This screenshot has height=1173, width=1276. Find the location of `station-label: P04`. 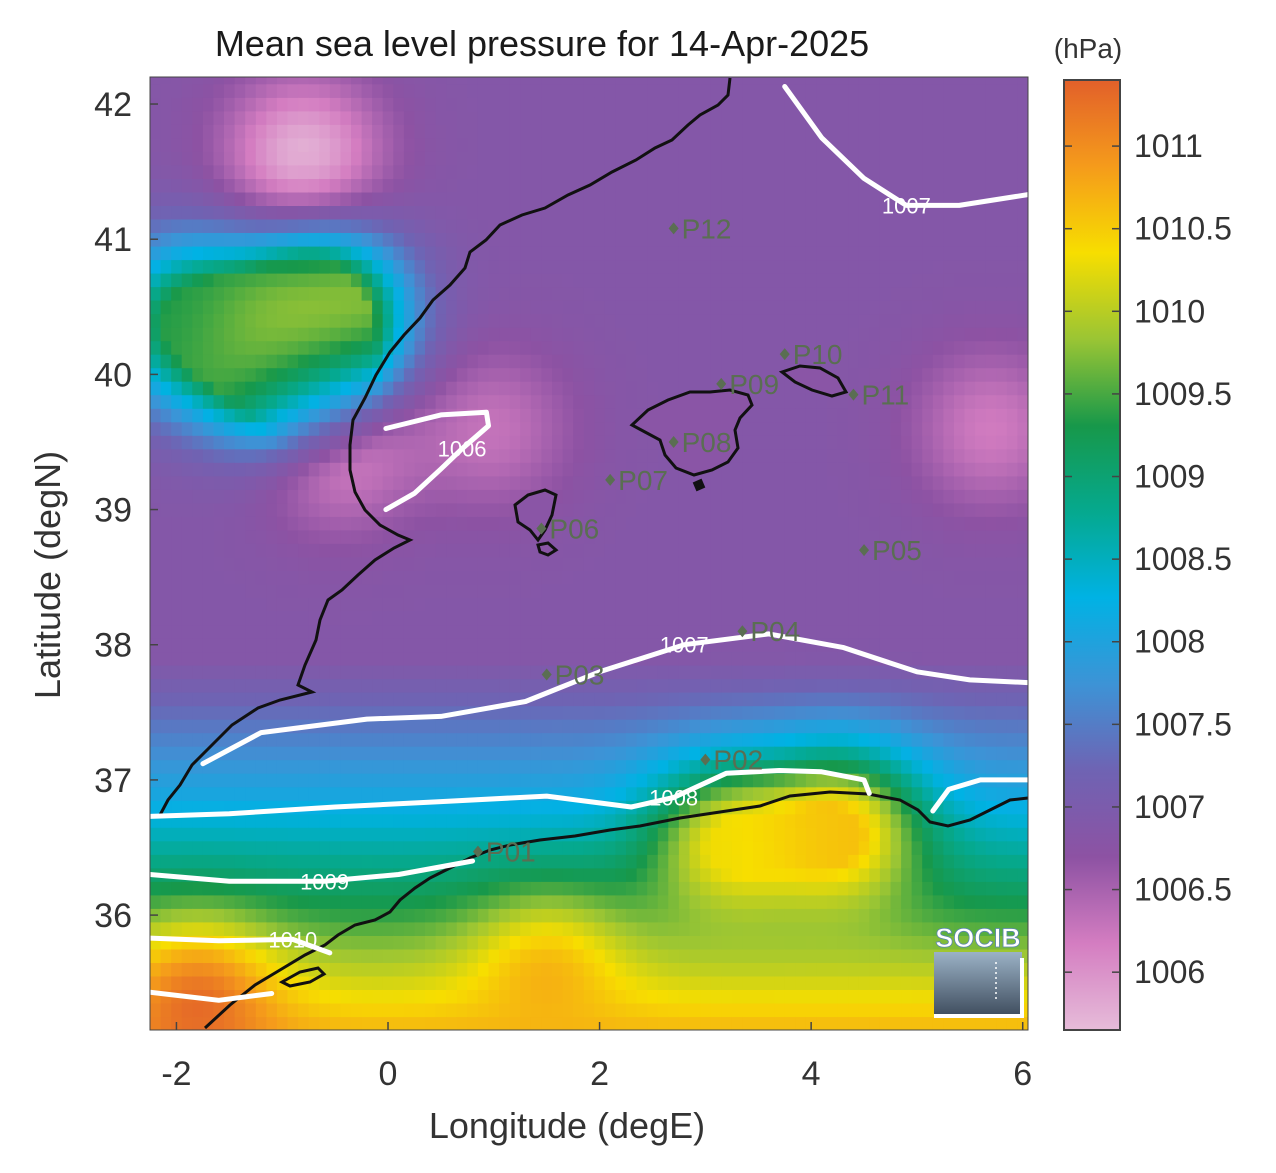

station-label: P04 is located at coordinates (775, 631).